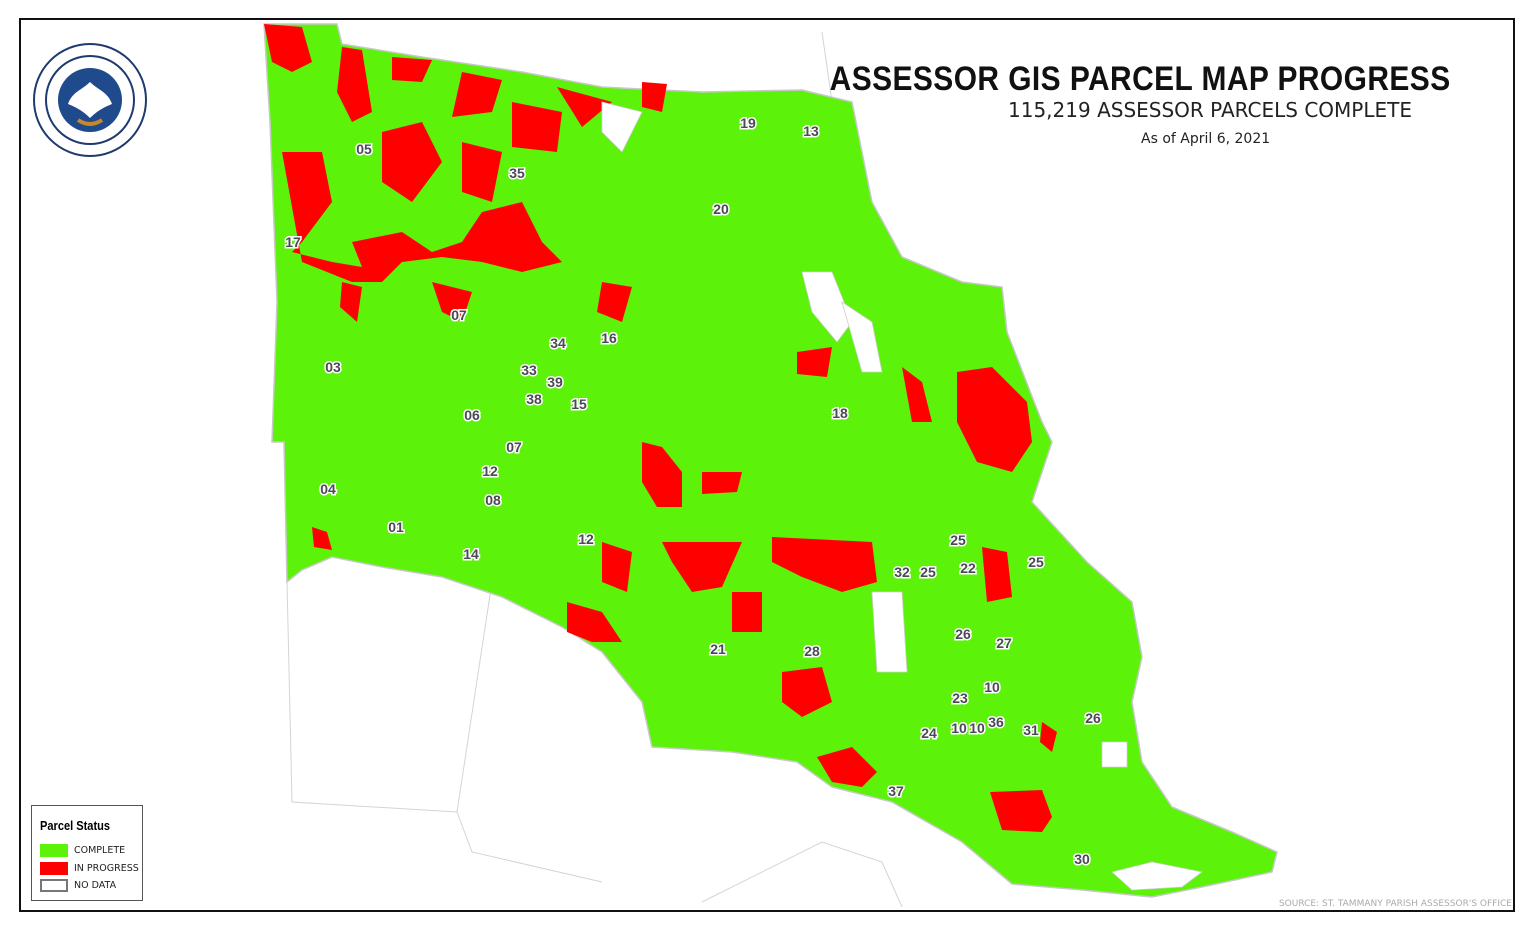 Image resolution: width=1536 pixels, height=933 pixels. I want to click on ward-label: 05, so click(364, 149).